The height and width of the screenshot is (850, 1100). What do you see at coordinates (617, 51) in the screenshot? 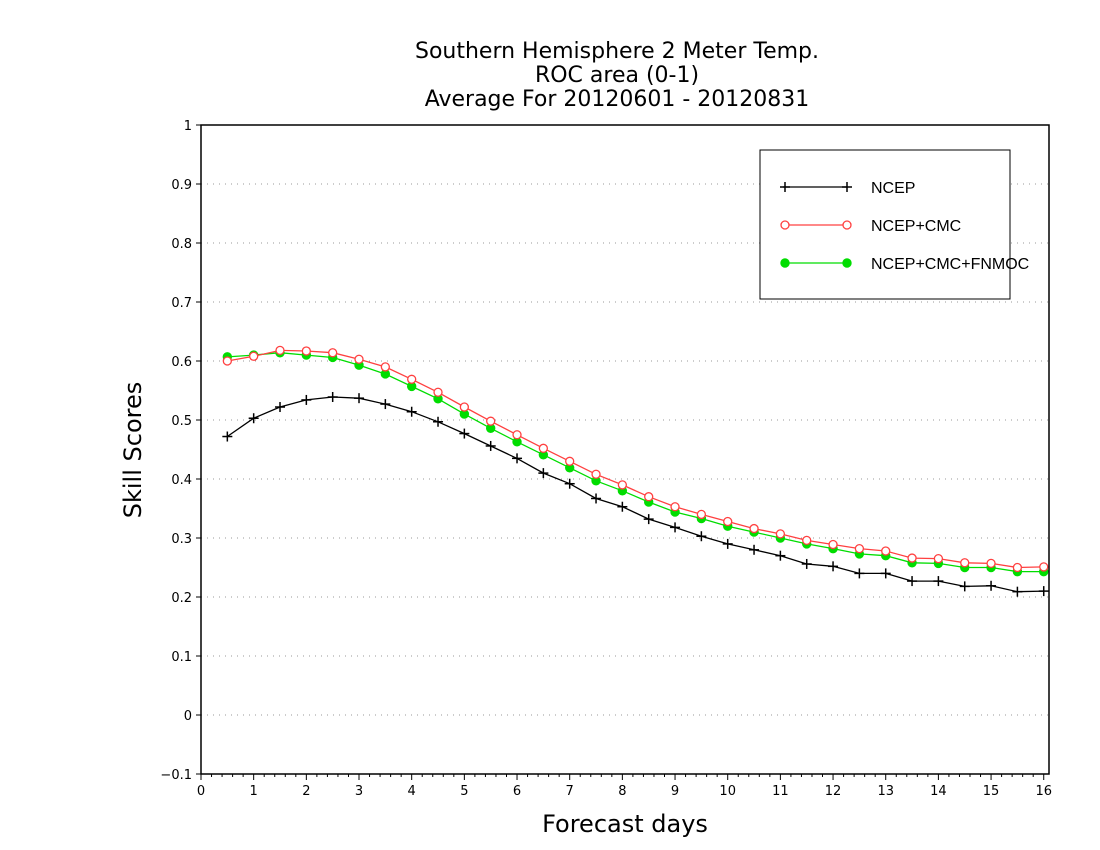
I see `title-line-1: Southern Hemisphere 2 Meter Temp.` at bounding box center [617, 51].